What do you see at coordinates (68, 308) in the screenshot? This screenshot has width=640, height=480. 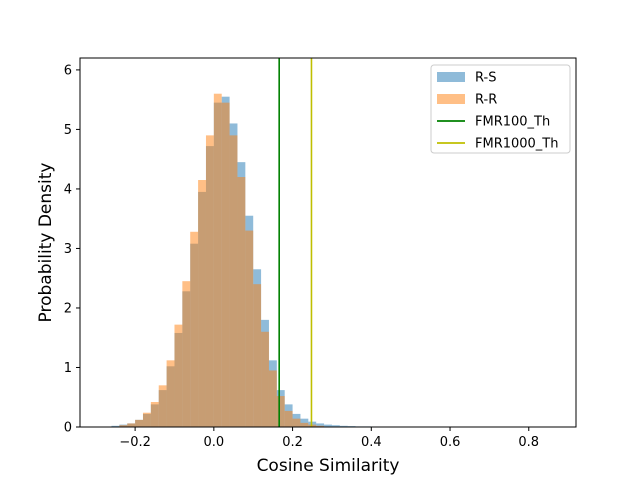 I see `y-tick-label: 2` at bounding box center [68, 308].